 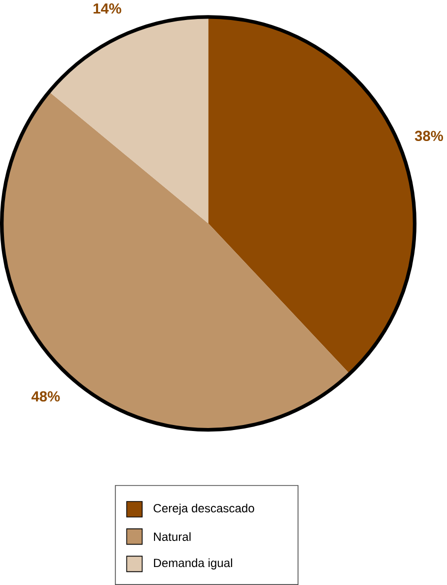 What do you see at coordinates (108, 8) in the screenshot?
I see `data-label: 14%` at bounding box center [108, 8].